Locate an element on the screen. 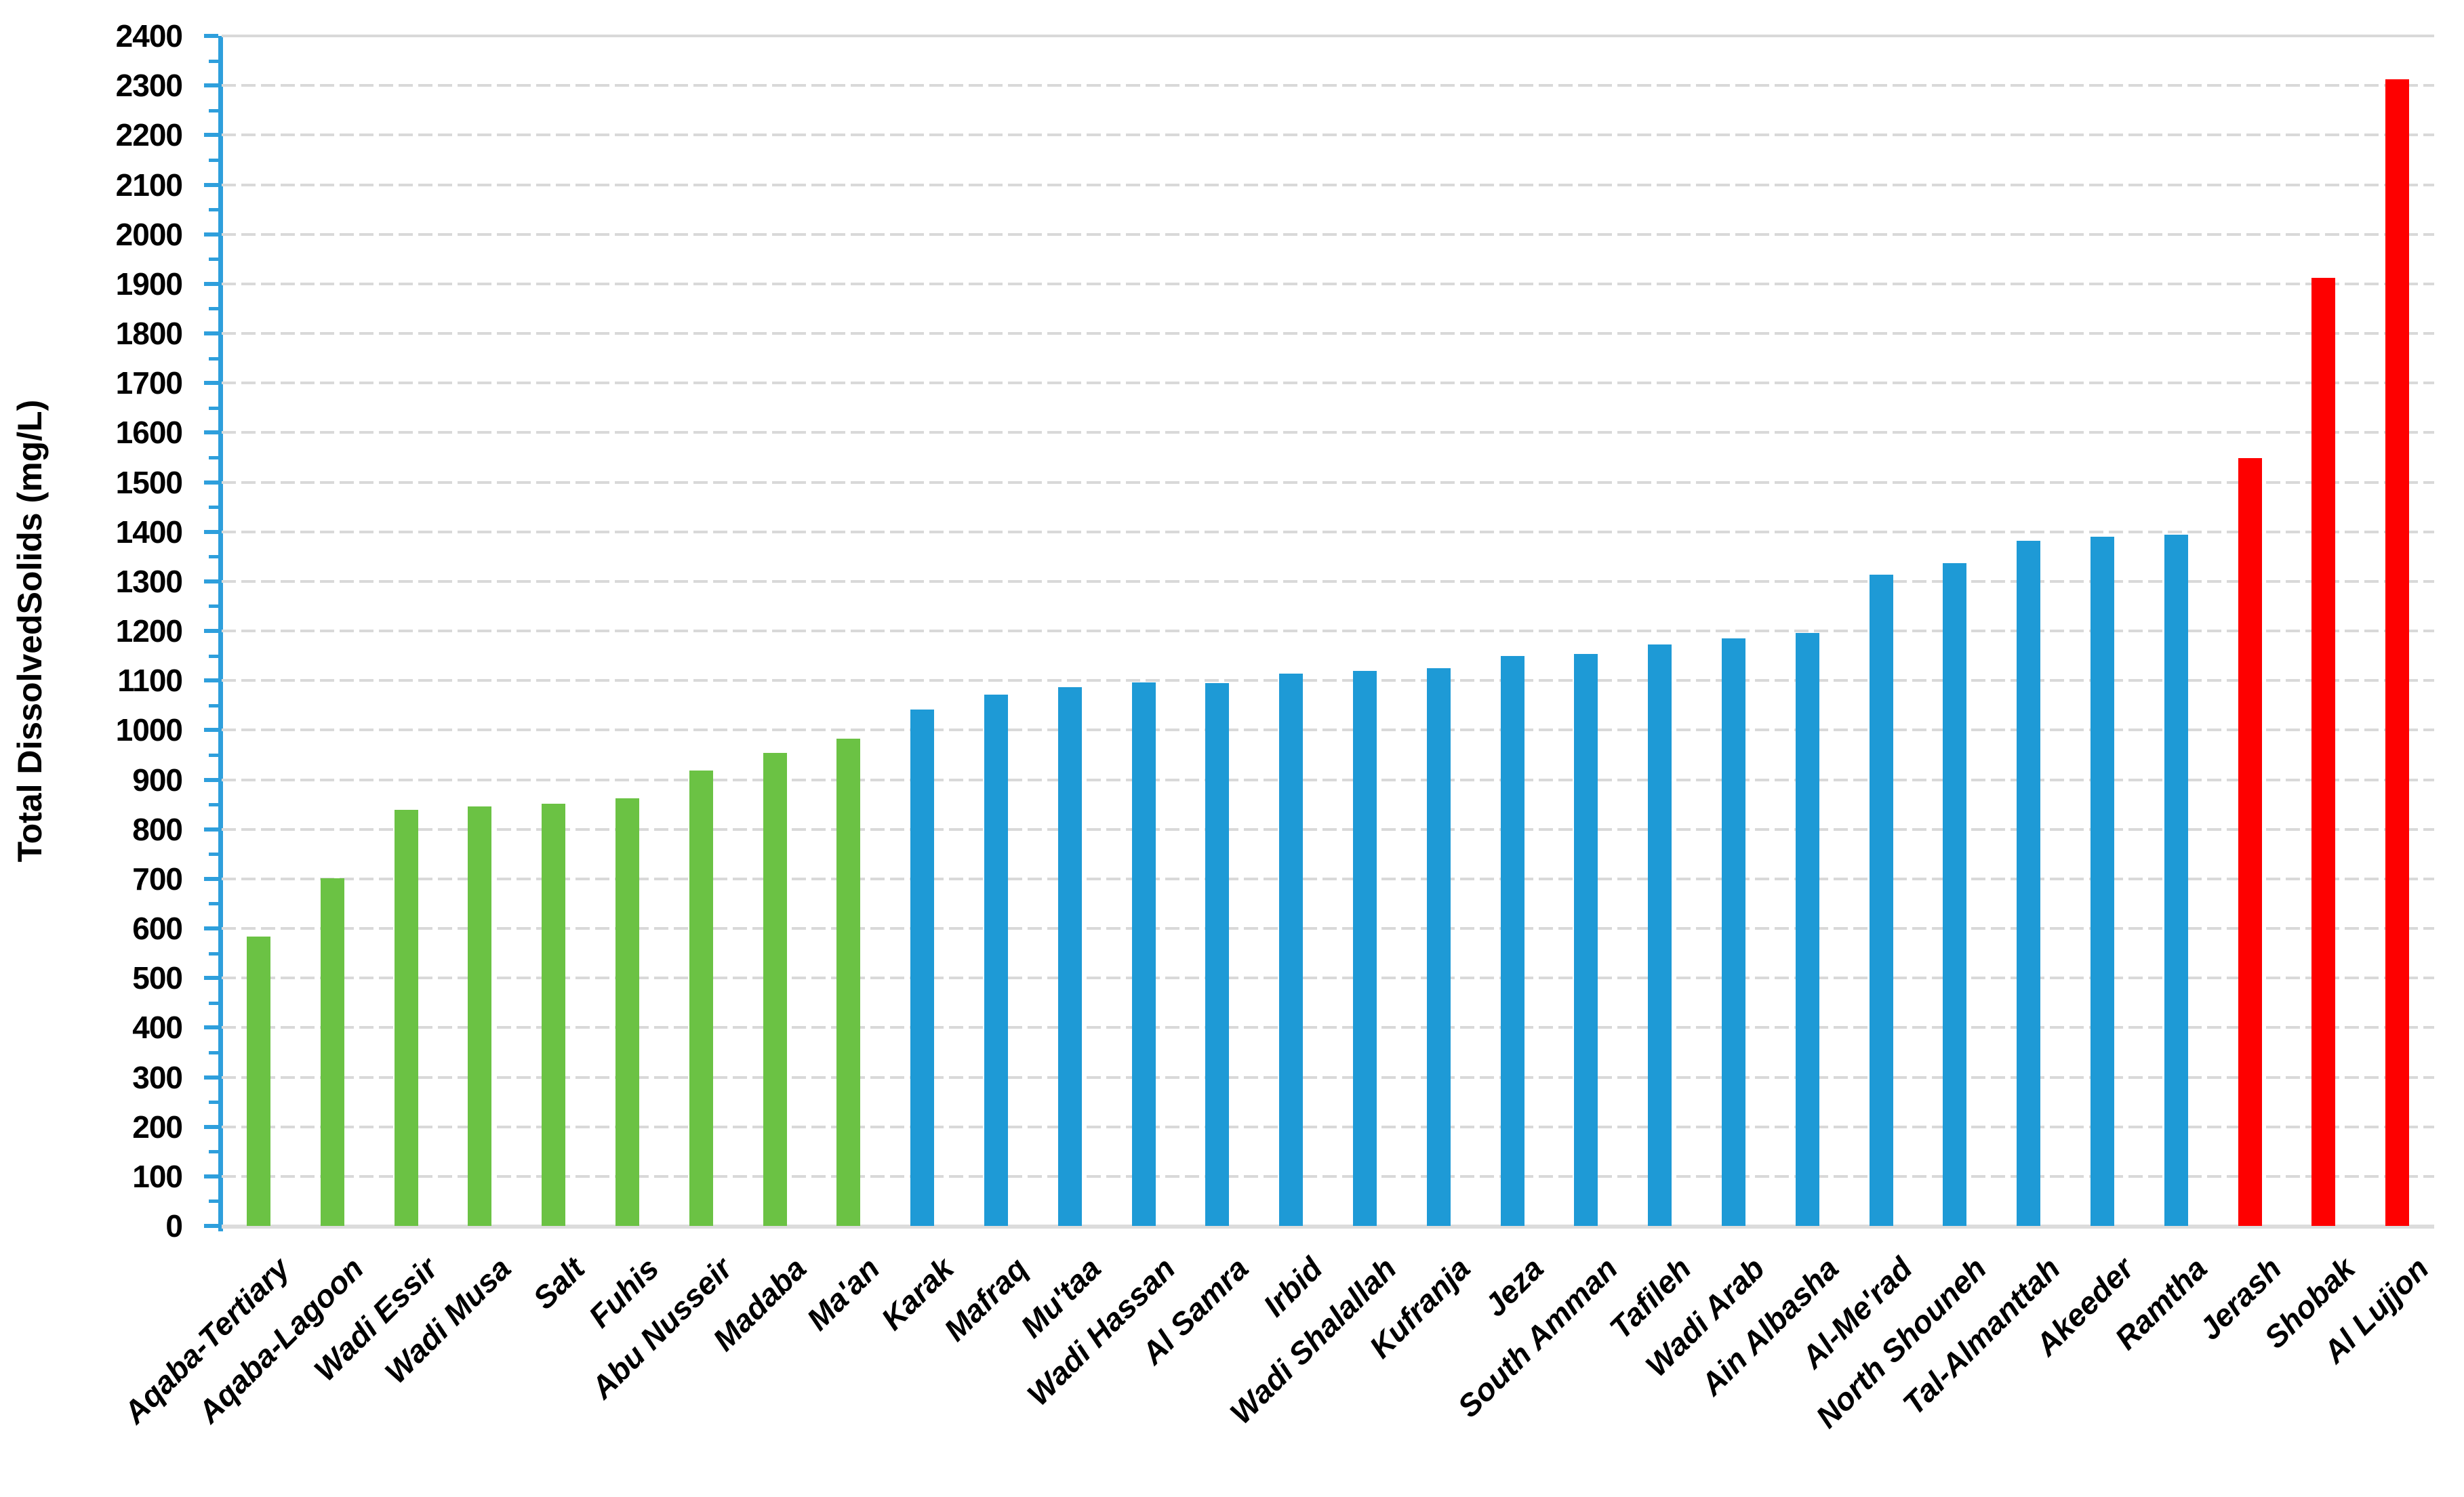 Image resolution: width=2464 pixels, height=1497 pixels. bar-shobak is located at coordinates (2323, 752).